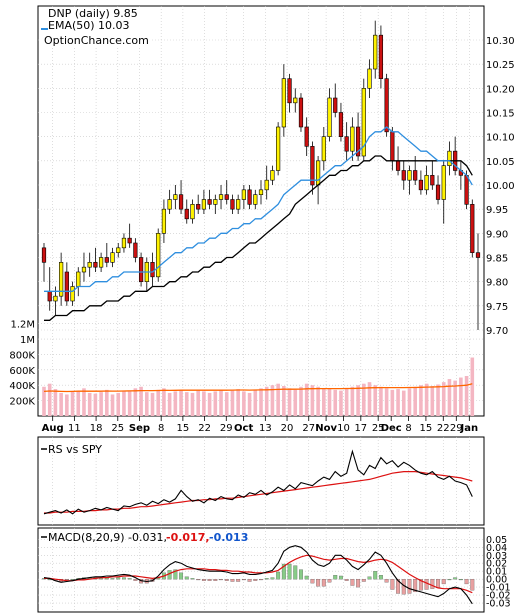  I want to click on price-tick-label: 9.70, so click(497, 331).